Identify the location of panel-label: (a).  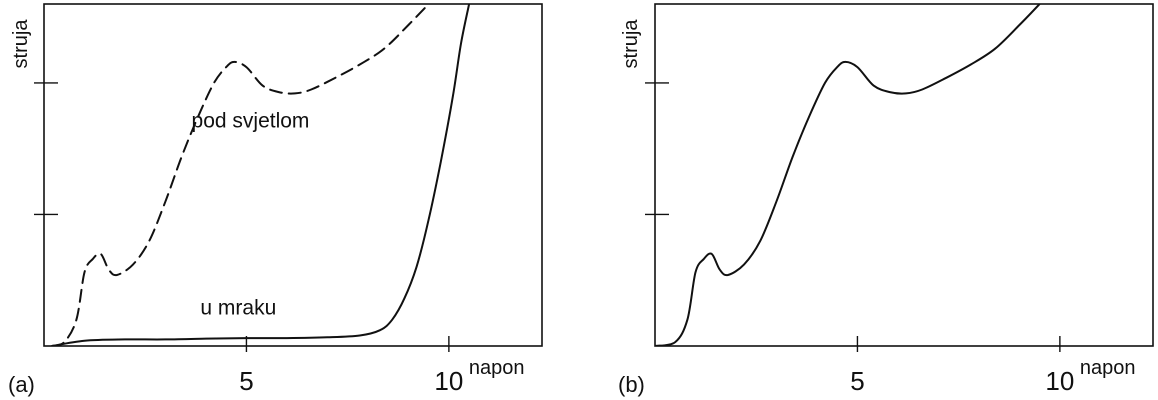
(21, 384).